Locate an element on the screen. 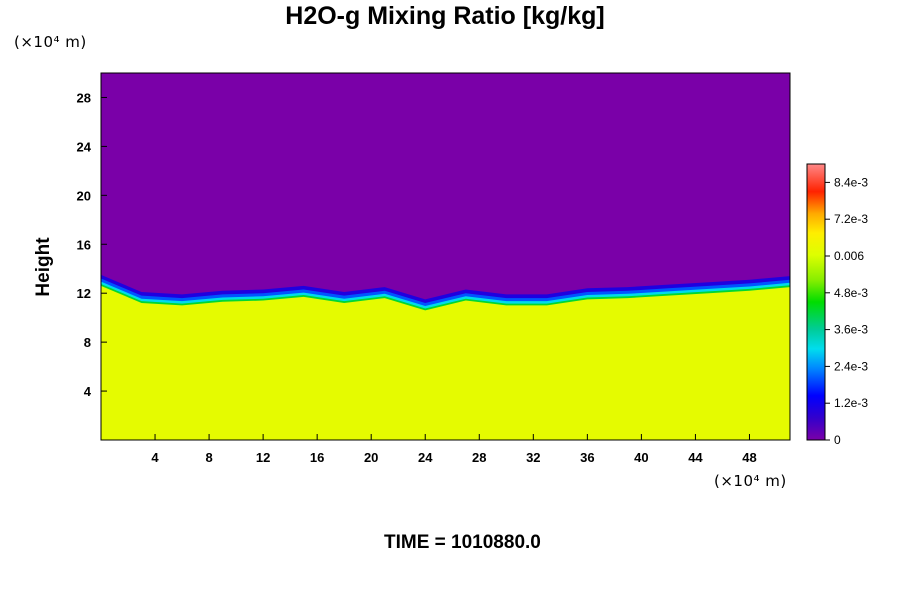 This screenshot has width=900, height=600. y-axis-unit: (×10⁴ m) is located at coordinates (50, 42).